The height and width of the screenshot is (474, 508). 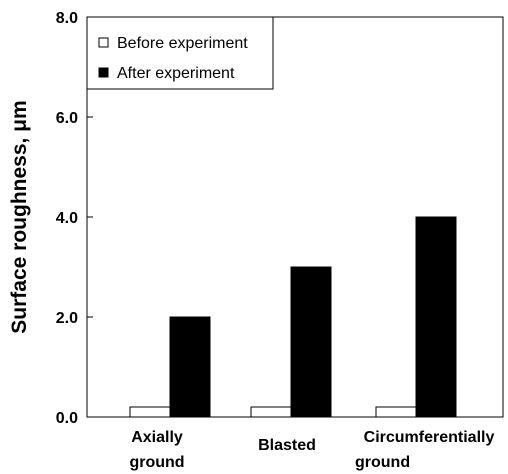 What do you see at coordinates (67, 218) in the screenshot?
I see `y-tick-label: 4.0` at bounding box center [67, 218].